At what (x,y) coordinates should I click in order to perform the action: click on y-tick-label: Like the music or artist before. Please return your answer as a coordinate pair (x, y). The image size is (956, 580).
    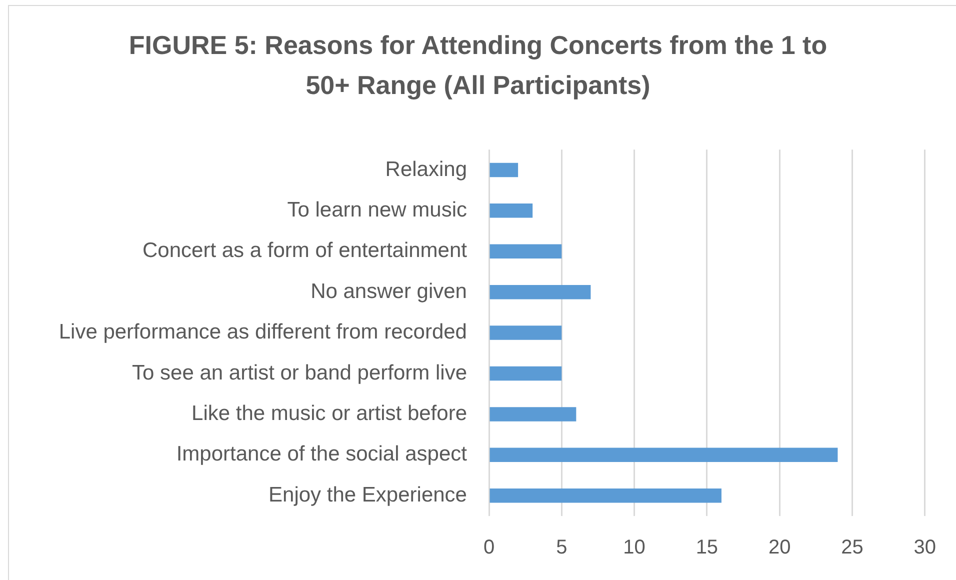
    Looking at the image, I should click on (329, 414).